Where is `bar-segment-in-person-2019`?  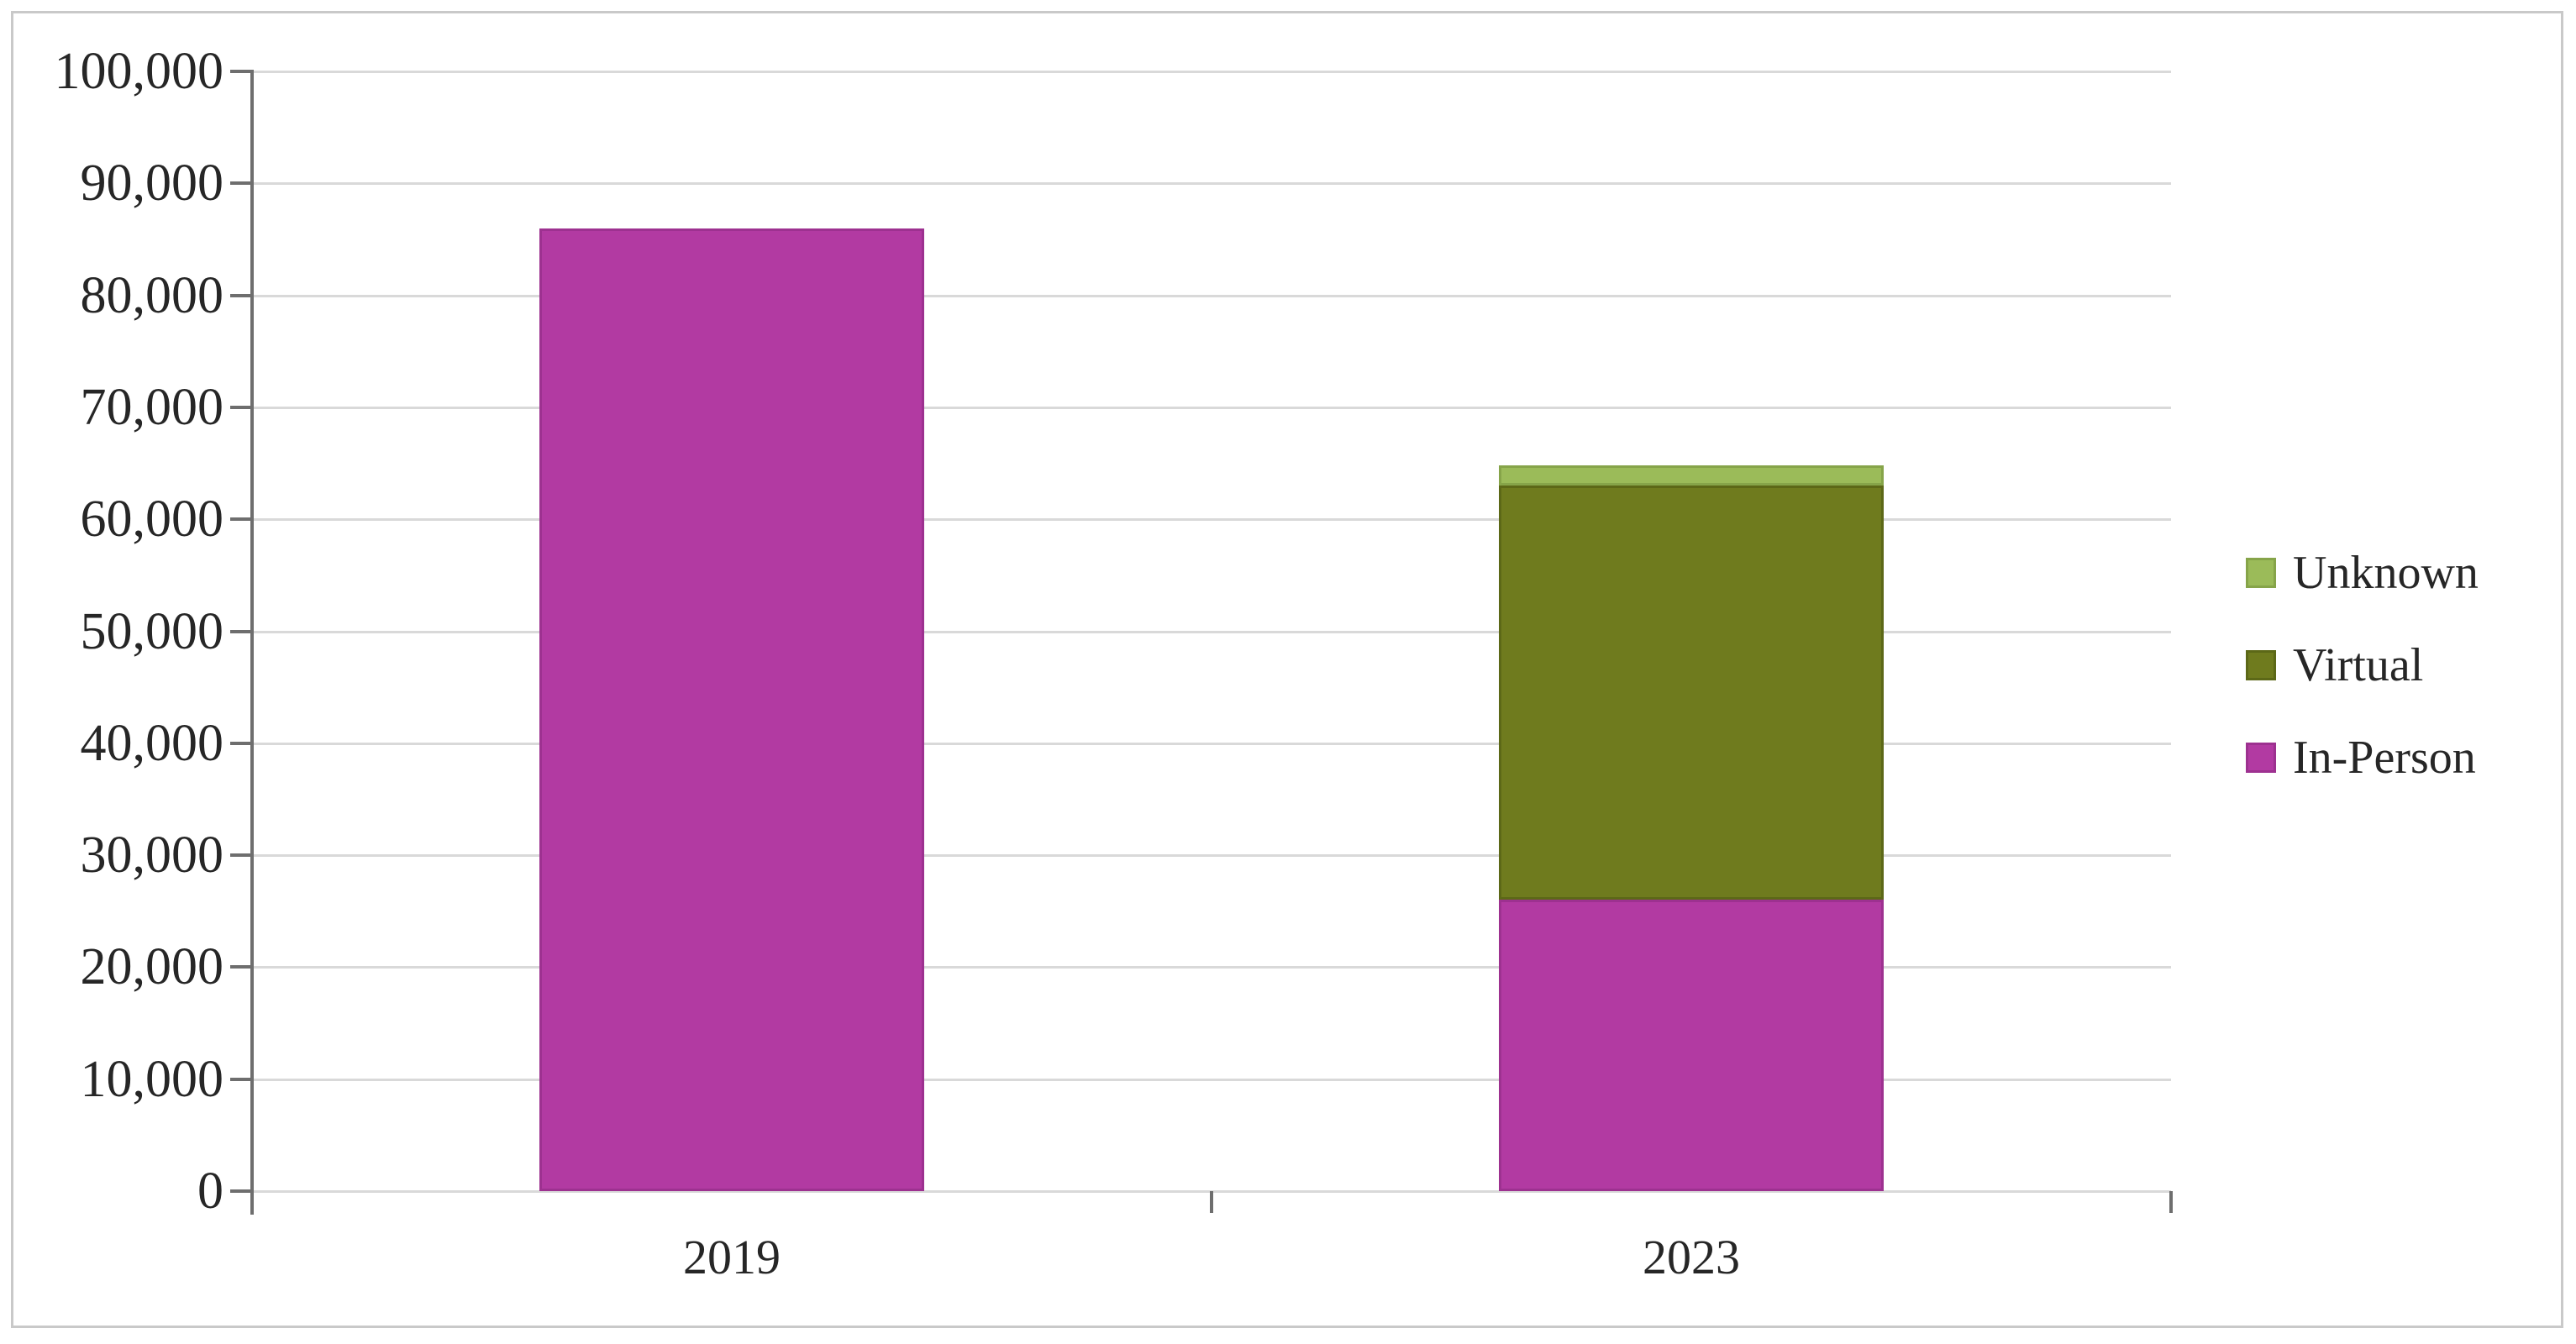
bar-segment-in-person-2019 is located at coordinates (731, 709).